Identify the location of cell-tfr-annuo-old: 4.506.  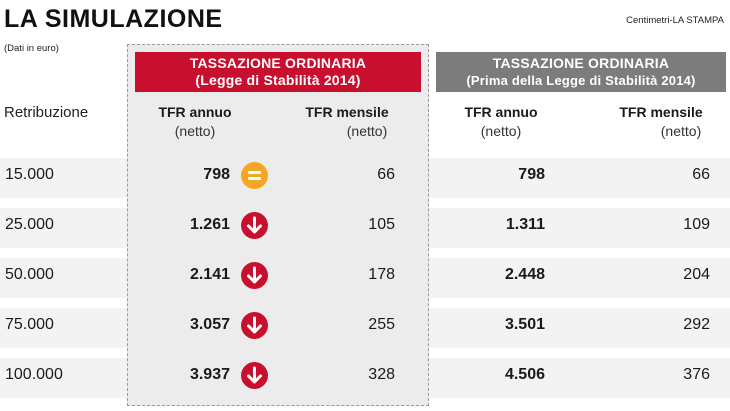
(524, 374).